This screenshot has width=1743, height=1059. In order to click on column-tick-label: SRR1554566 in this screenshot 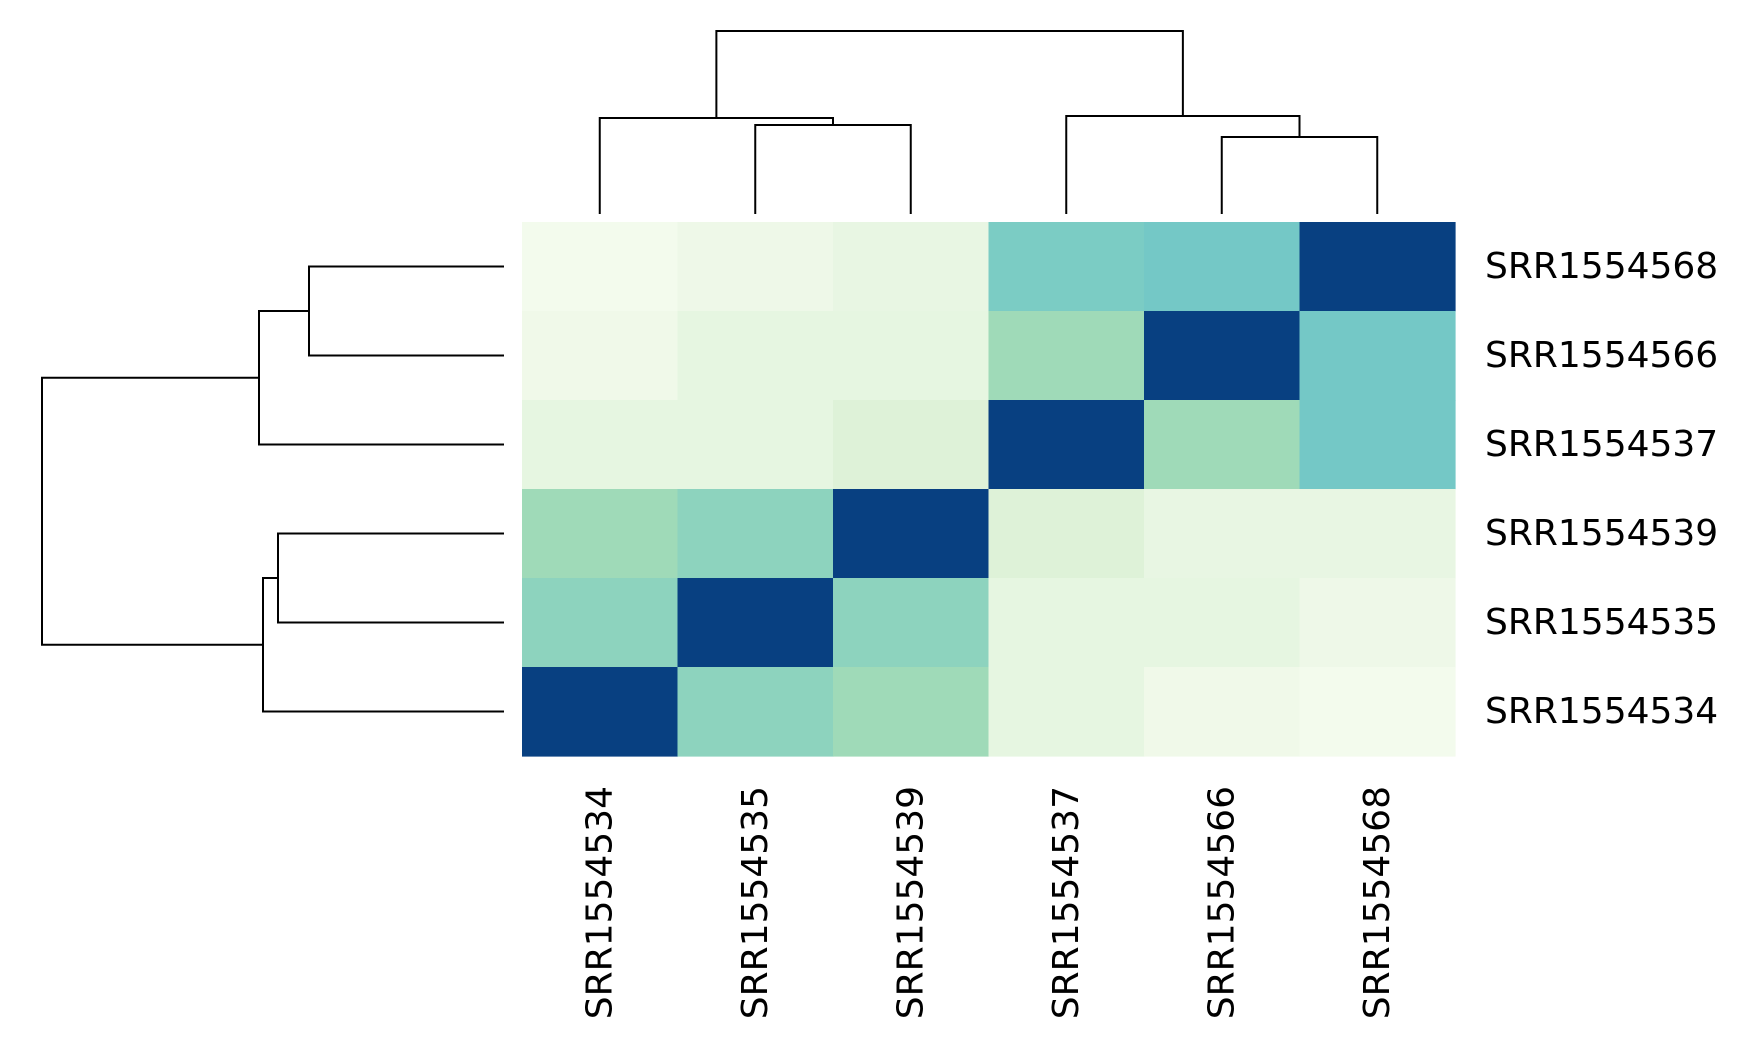, I will do `click(1221, 902)`.